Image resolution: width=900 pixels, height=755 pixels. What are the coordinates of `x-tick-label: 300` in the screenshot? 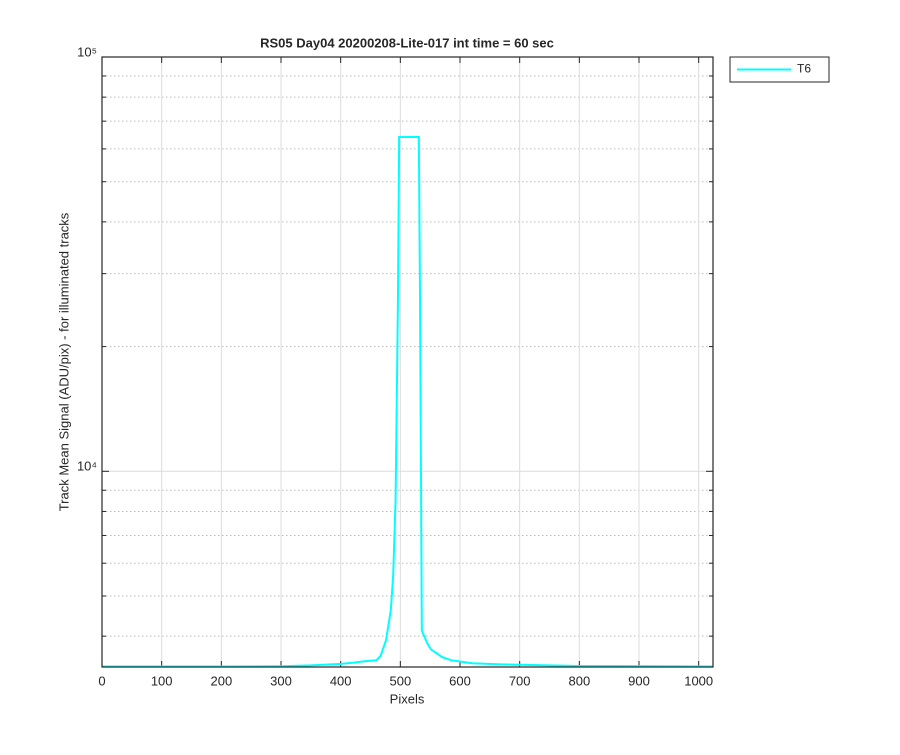 It's located at (281, 680).